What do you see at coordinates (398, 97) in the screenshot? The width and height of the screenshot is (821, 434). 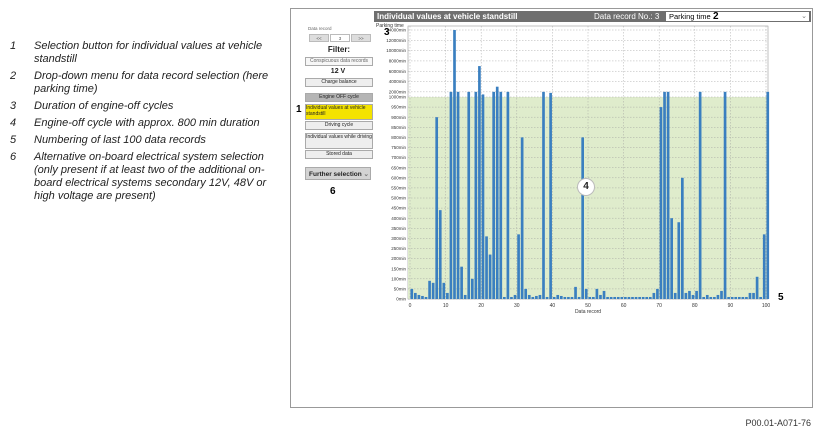 I see `y-tick-label: 1000min` at bounding box center [398, 97].